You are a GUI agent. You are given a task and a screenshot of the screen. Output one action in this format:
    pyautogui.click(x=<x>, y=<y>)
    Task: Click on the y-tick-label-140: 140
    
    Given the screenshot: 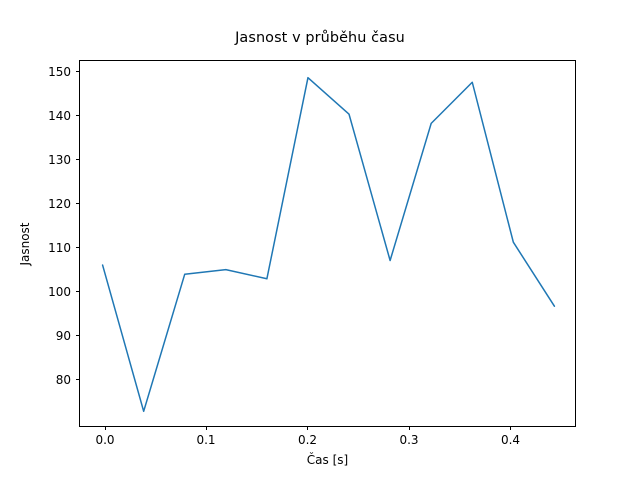 What is the action you would take?
    pyautogui.click(x=59, y=116)
    